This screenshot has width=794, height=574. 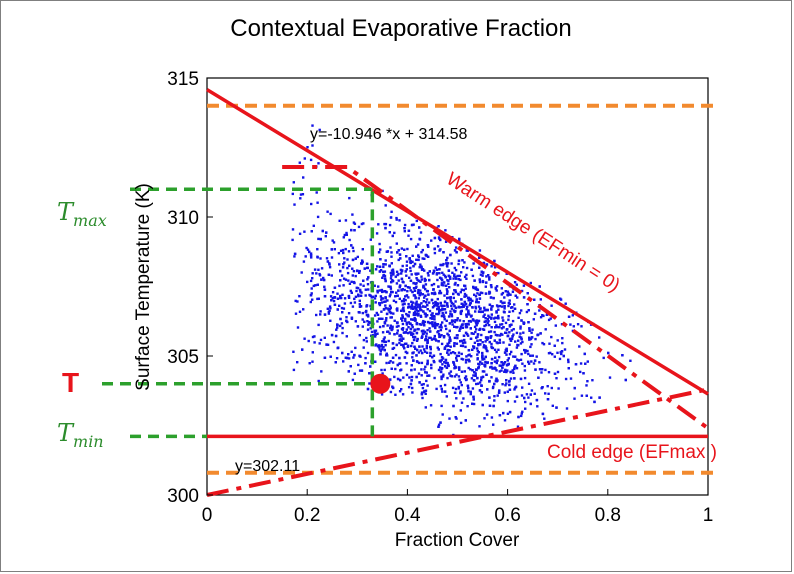 What do you see at coordinates (143, 287) in the screenshot?
I see `y-axis-label: Surface Temperature (K)` at bounding box center [143, 287].